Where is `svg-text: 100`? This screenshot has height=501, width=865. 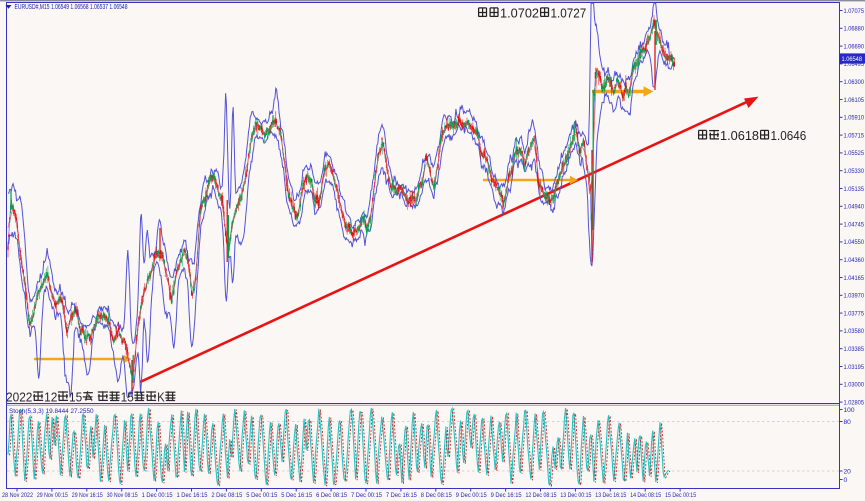 svg-text: 100 is located at coordinates (849, 410).